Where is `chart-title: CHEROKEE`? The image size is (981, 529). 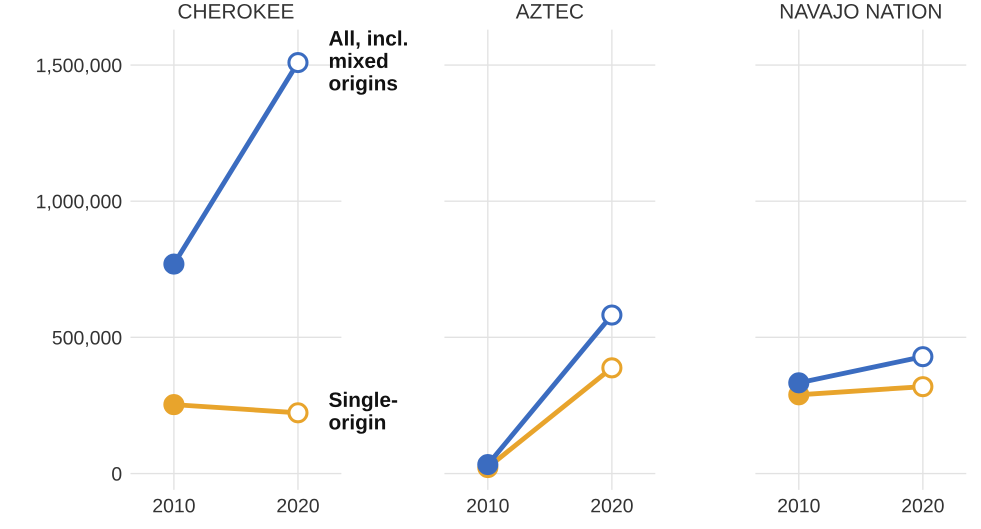
chart-title: CHEROKEE is located at coordinates (236, 11).